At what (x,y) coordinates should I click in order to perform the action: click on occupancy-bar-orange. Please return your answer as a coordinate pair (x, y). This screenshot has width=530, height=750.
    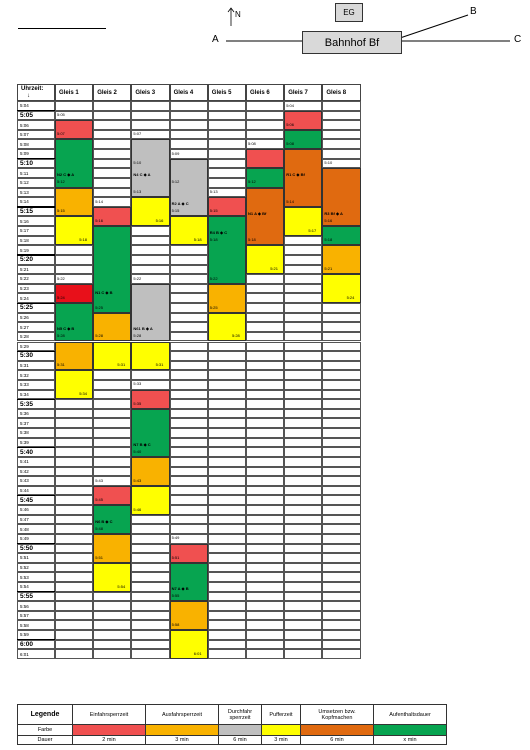
    Looking at the image, I should click on (341, 260).